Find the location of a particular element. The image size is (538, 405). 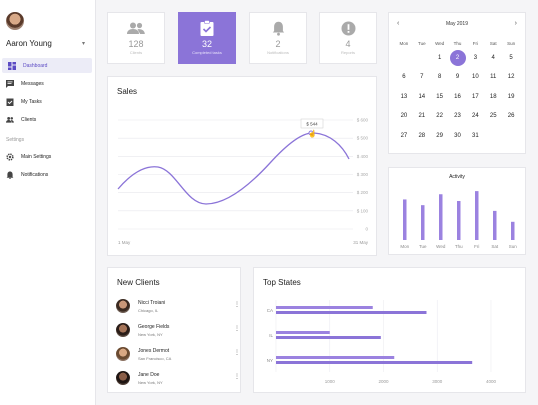

calendar-day: 1 is located at coordinates (439, 57).